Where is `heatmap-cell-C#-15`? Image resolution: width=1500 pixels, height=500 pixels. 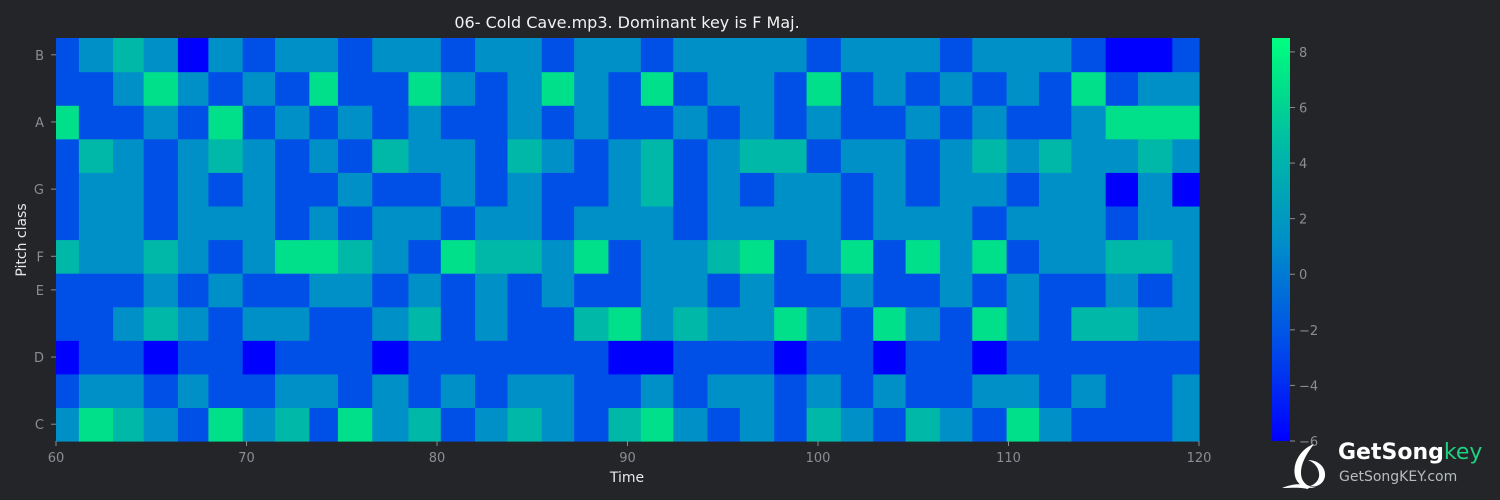
heatmap-cell-C#-15 is located at coordinates (558, 391).